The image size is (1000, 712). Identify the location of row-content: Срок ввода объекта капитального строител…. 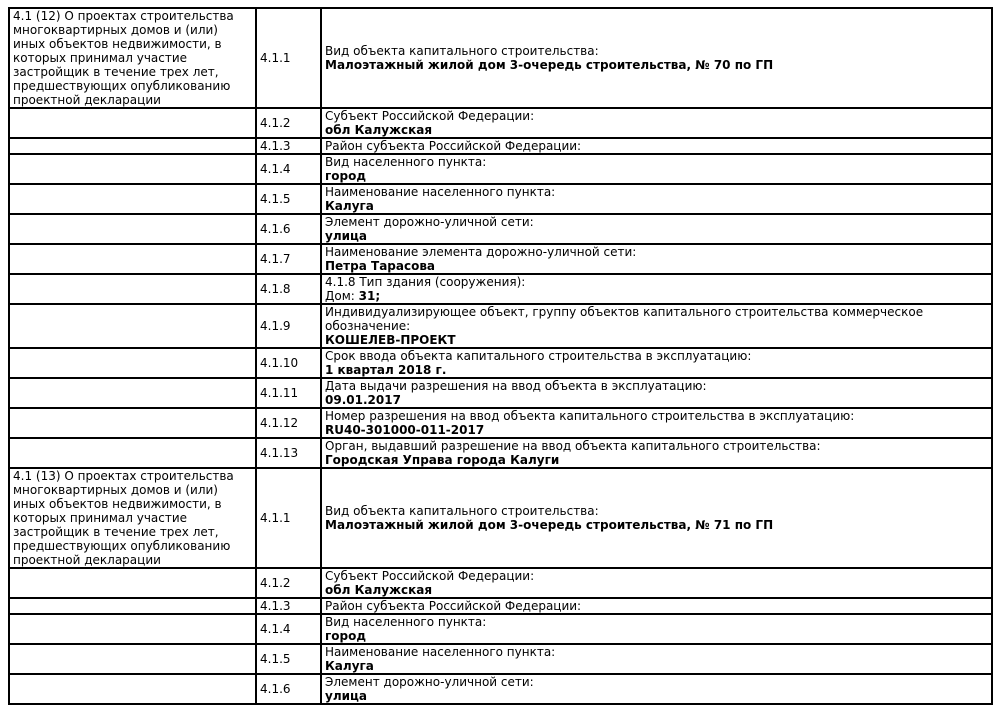
(656, 363).